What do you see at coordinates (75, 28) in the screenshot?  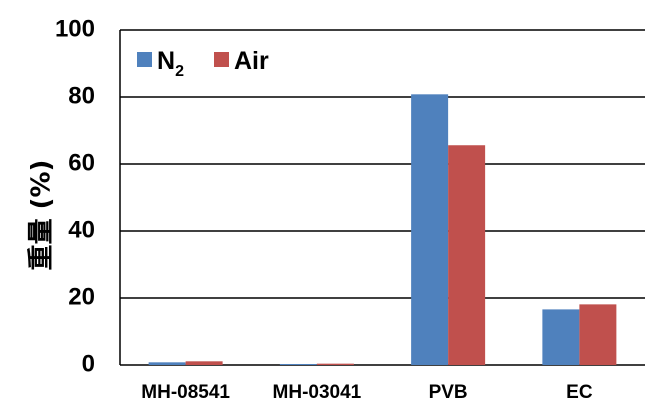 I see `y-tick-label: 100` at bounding box center [75, 28].